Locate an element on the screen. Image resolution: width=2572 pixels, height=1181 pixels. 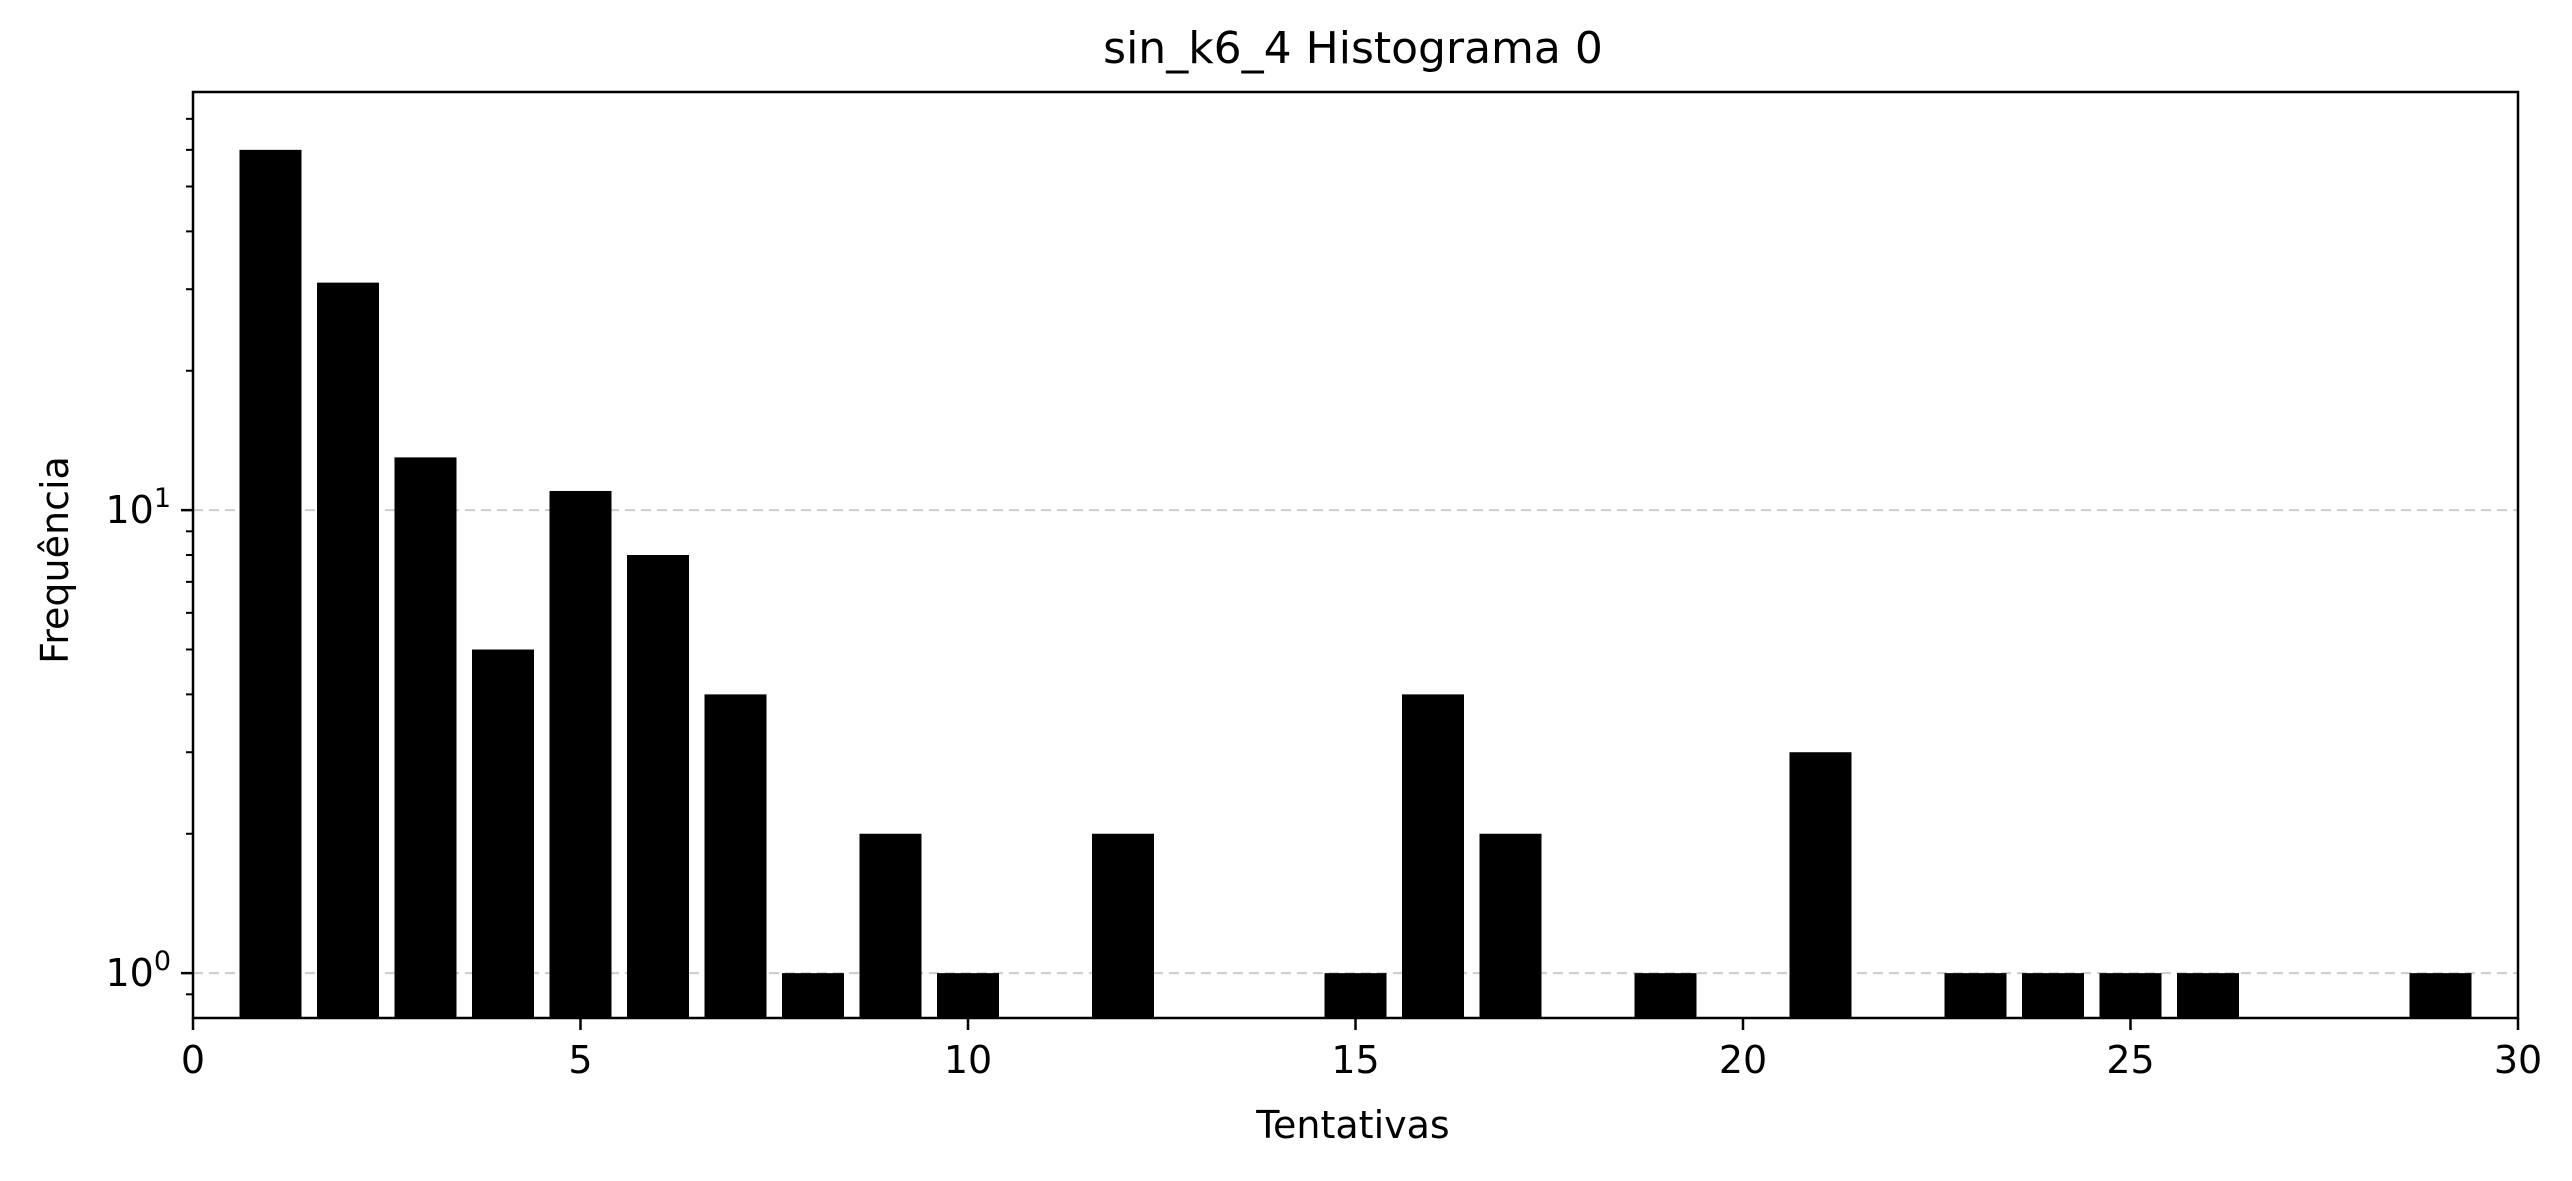
chart-title: sin_k6_4 Histograma 0 is located at coordinates (1353, 48).